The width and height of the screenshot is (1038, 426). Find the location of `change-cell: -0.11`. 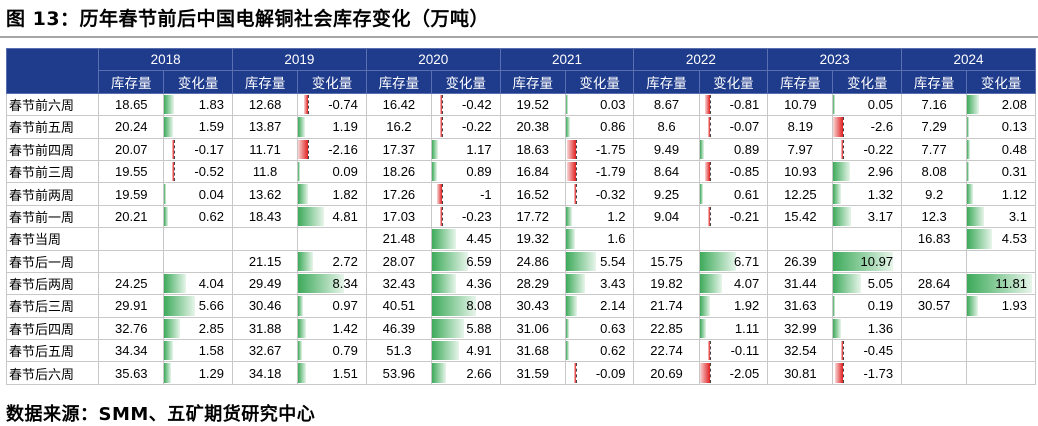

change-cell: -0.11 is located at coordinates (733, 351).